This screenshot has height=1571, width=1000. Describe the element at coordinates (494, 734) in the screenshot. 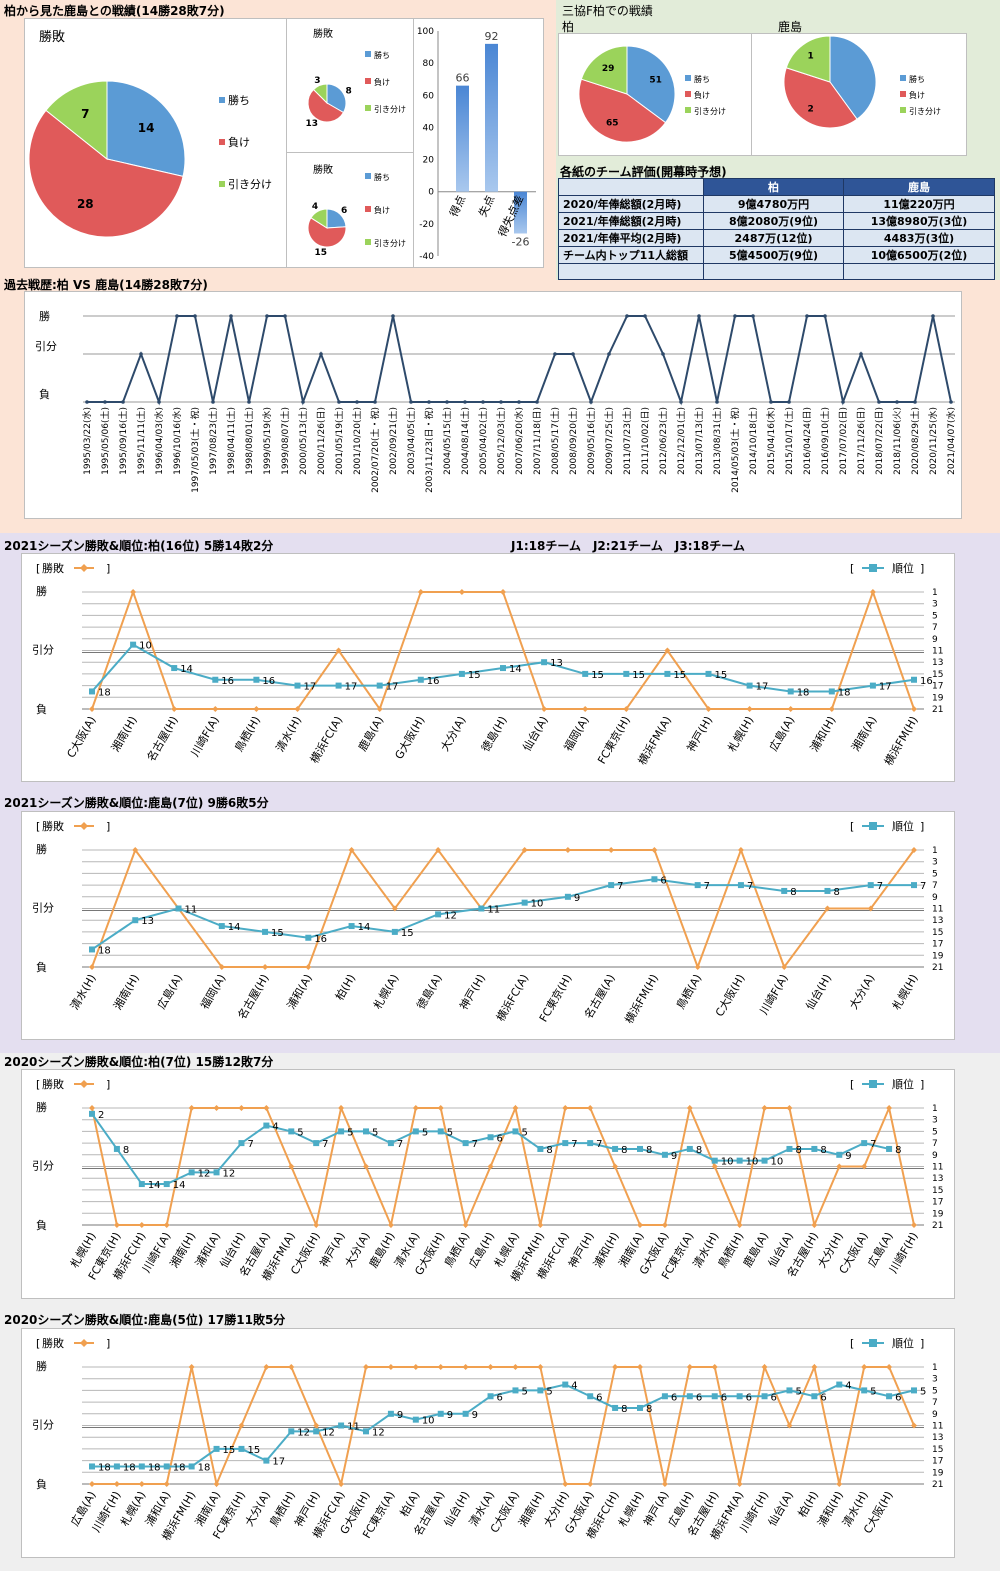

I see `opponent-label: 徳島(H)` at that location.